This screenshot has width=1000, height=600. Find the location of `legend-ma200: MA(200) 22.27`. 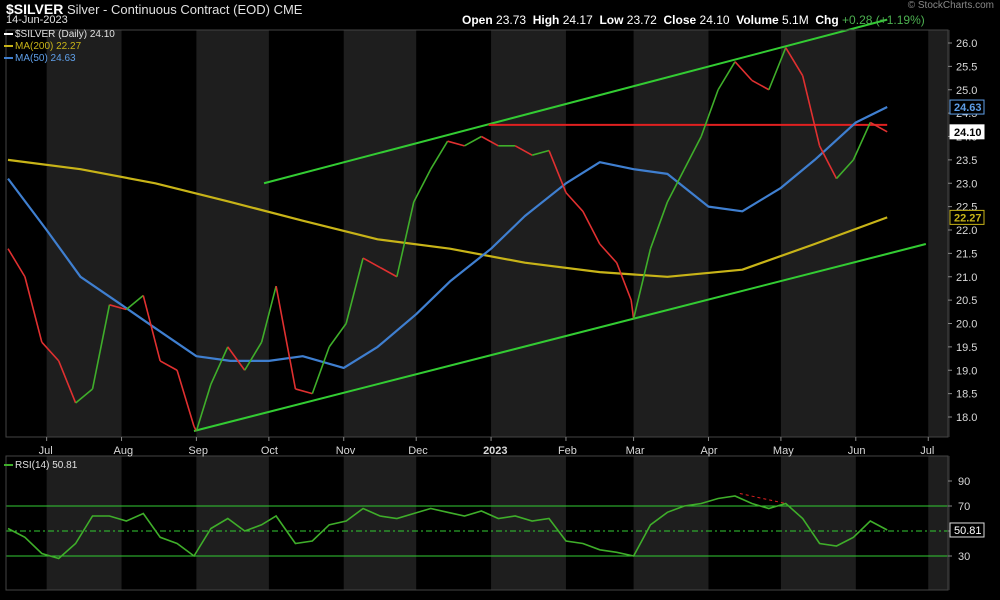

legend-ma200: MA(200) 22.27 is located at coordinates (42, 46).